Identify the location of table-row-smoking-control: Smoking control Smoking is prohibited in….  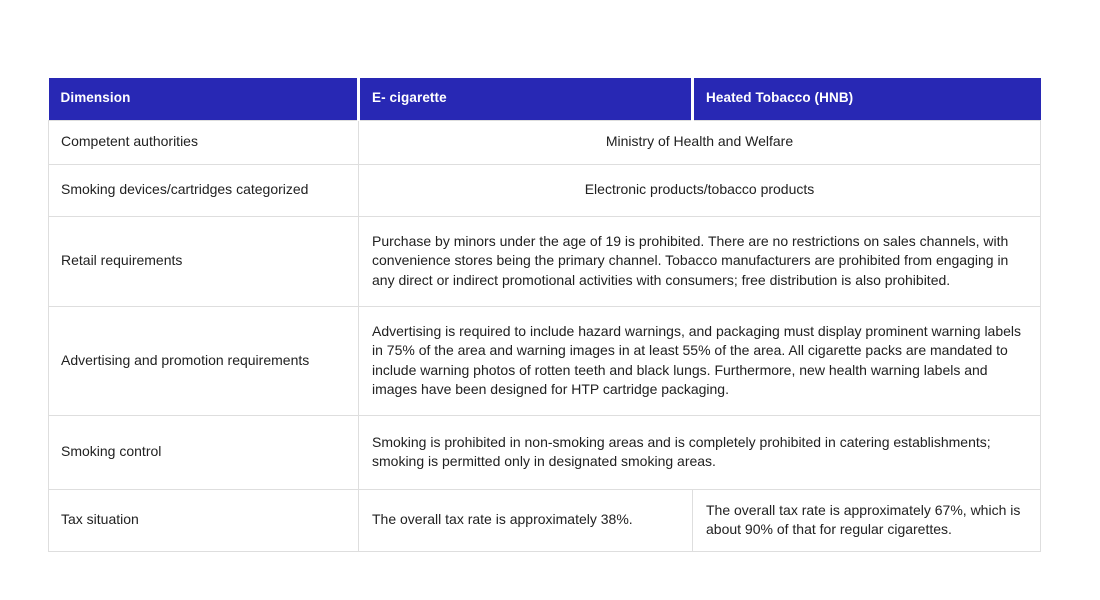
(544, 452).